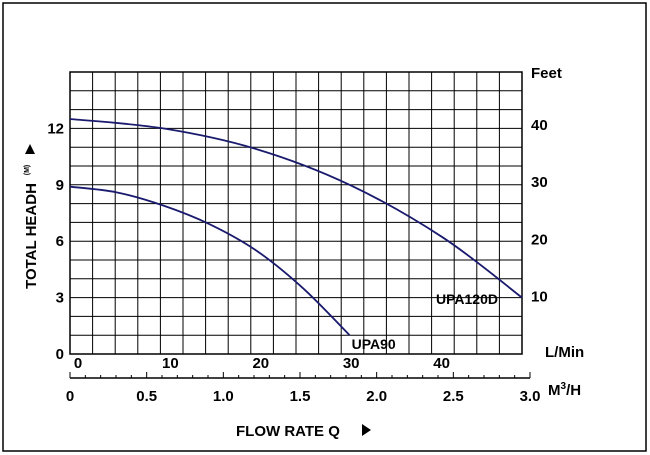  I want to click on y-tick-label: 0, so click(60, 354).